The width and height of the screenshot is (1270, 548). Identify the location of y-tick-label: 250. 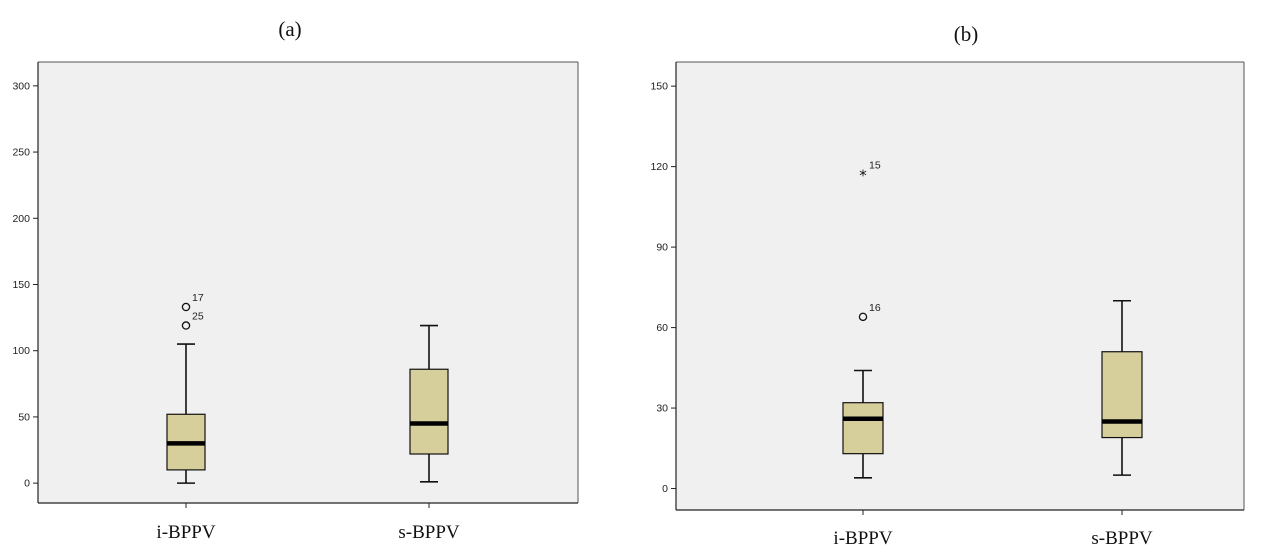
(21, 153).